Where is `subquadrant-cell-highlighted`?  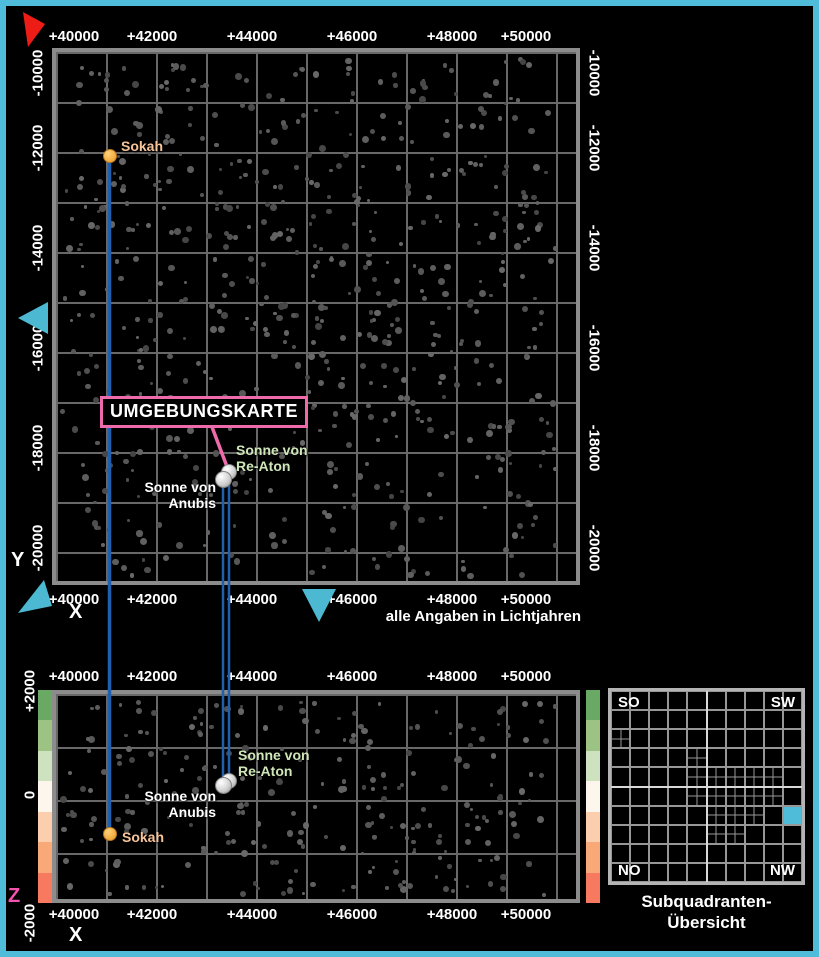
subquadrant-cell-highlighted is located at coordinates (792, 815).